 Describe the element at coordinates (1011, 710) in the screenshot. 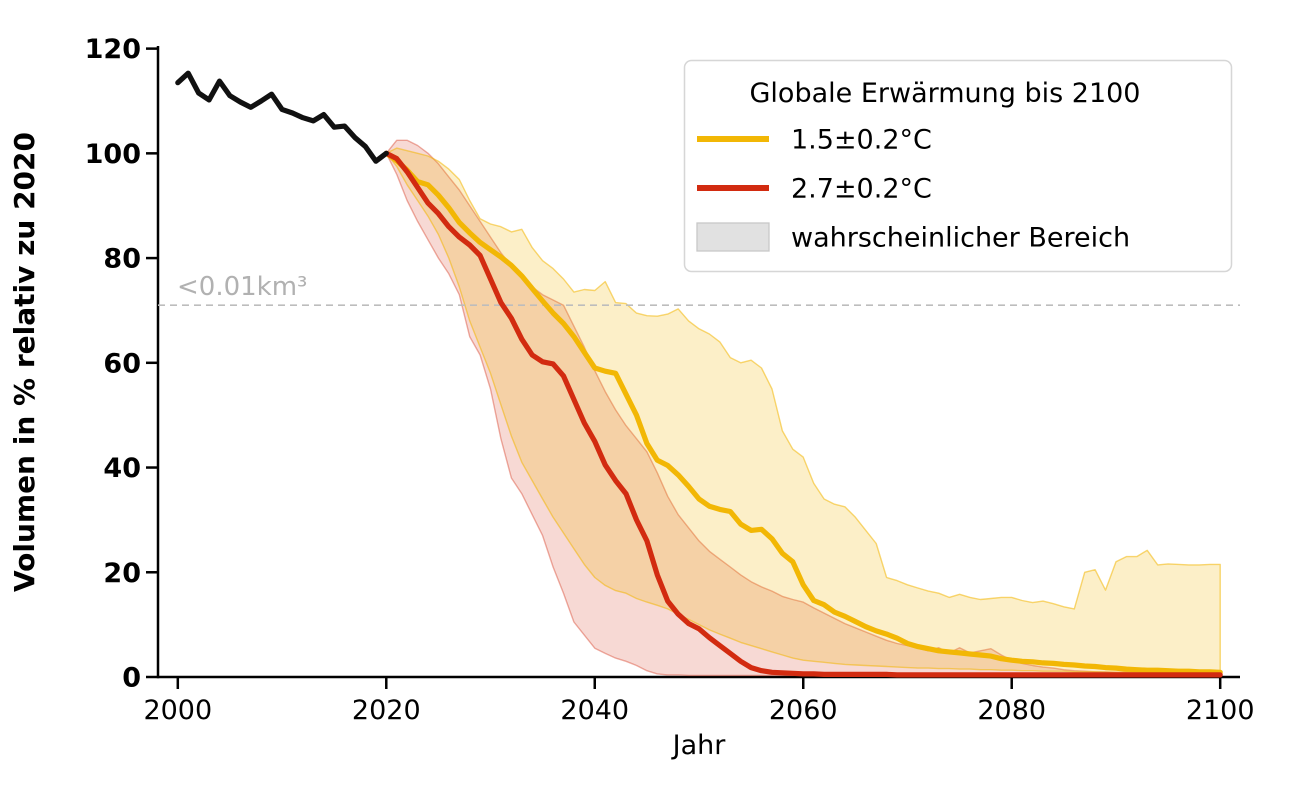

I see `x-tick-label: 2080` at that location.